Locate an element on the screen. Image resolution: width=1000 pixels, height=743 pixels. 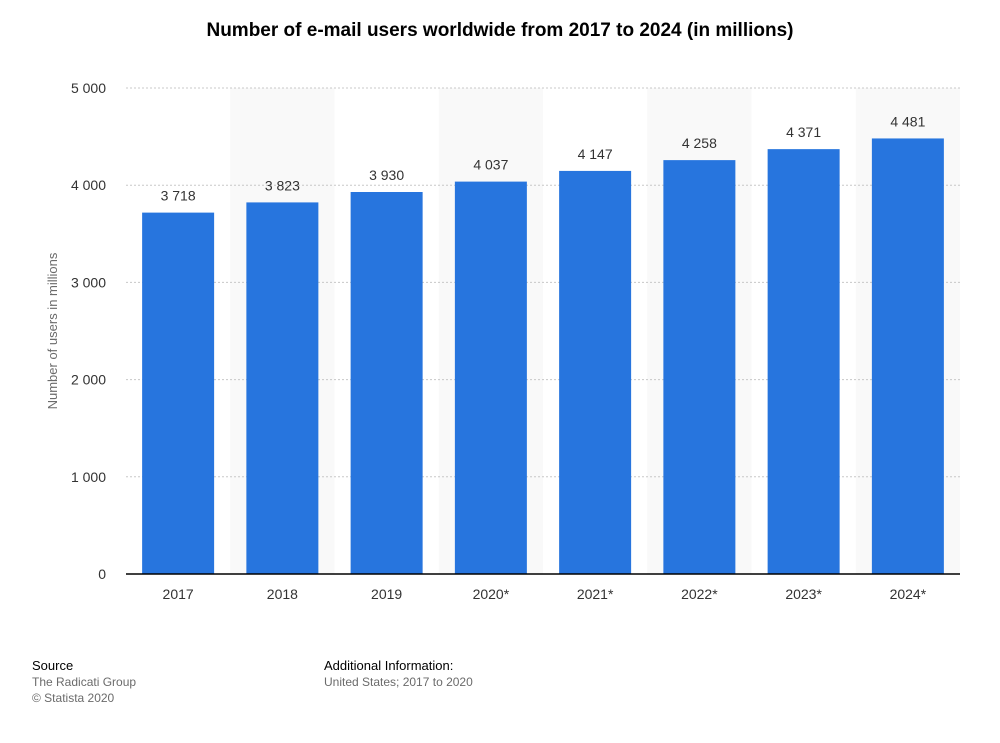
x-tick-label: 2017 is located at coordinates (178, 594).